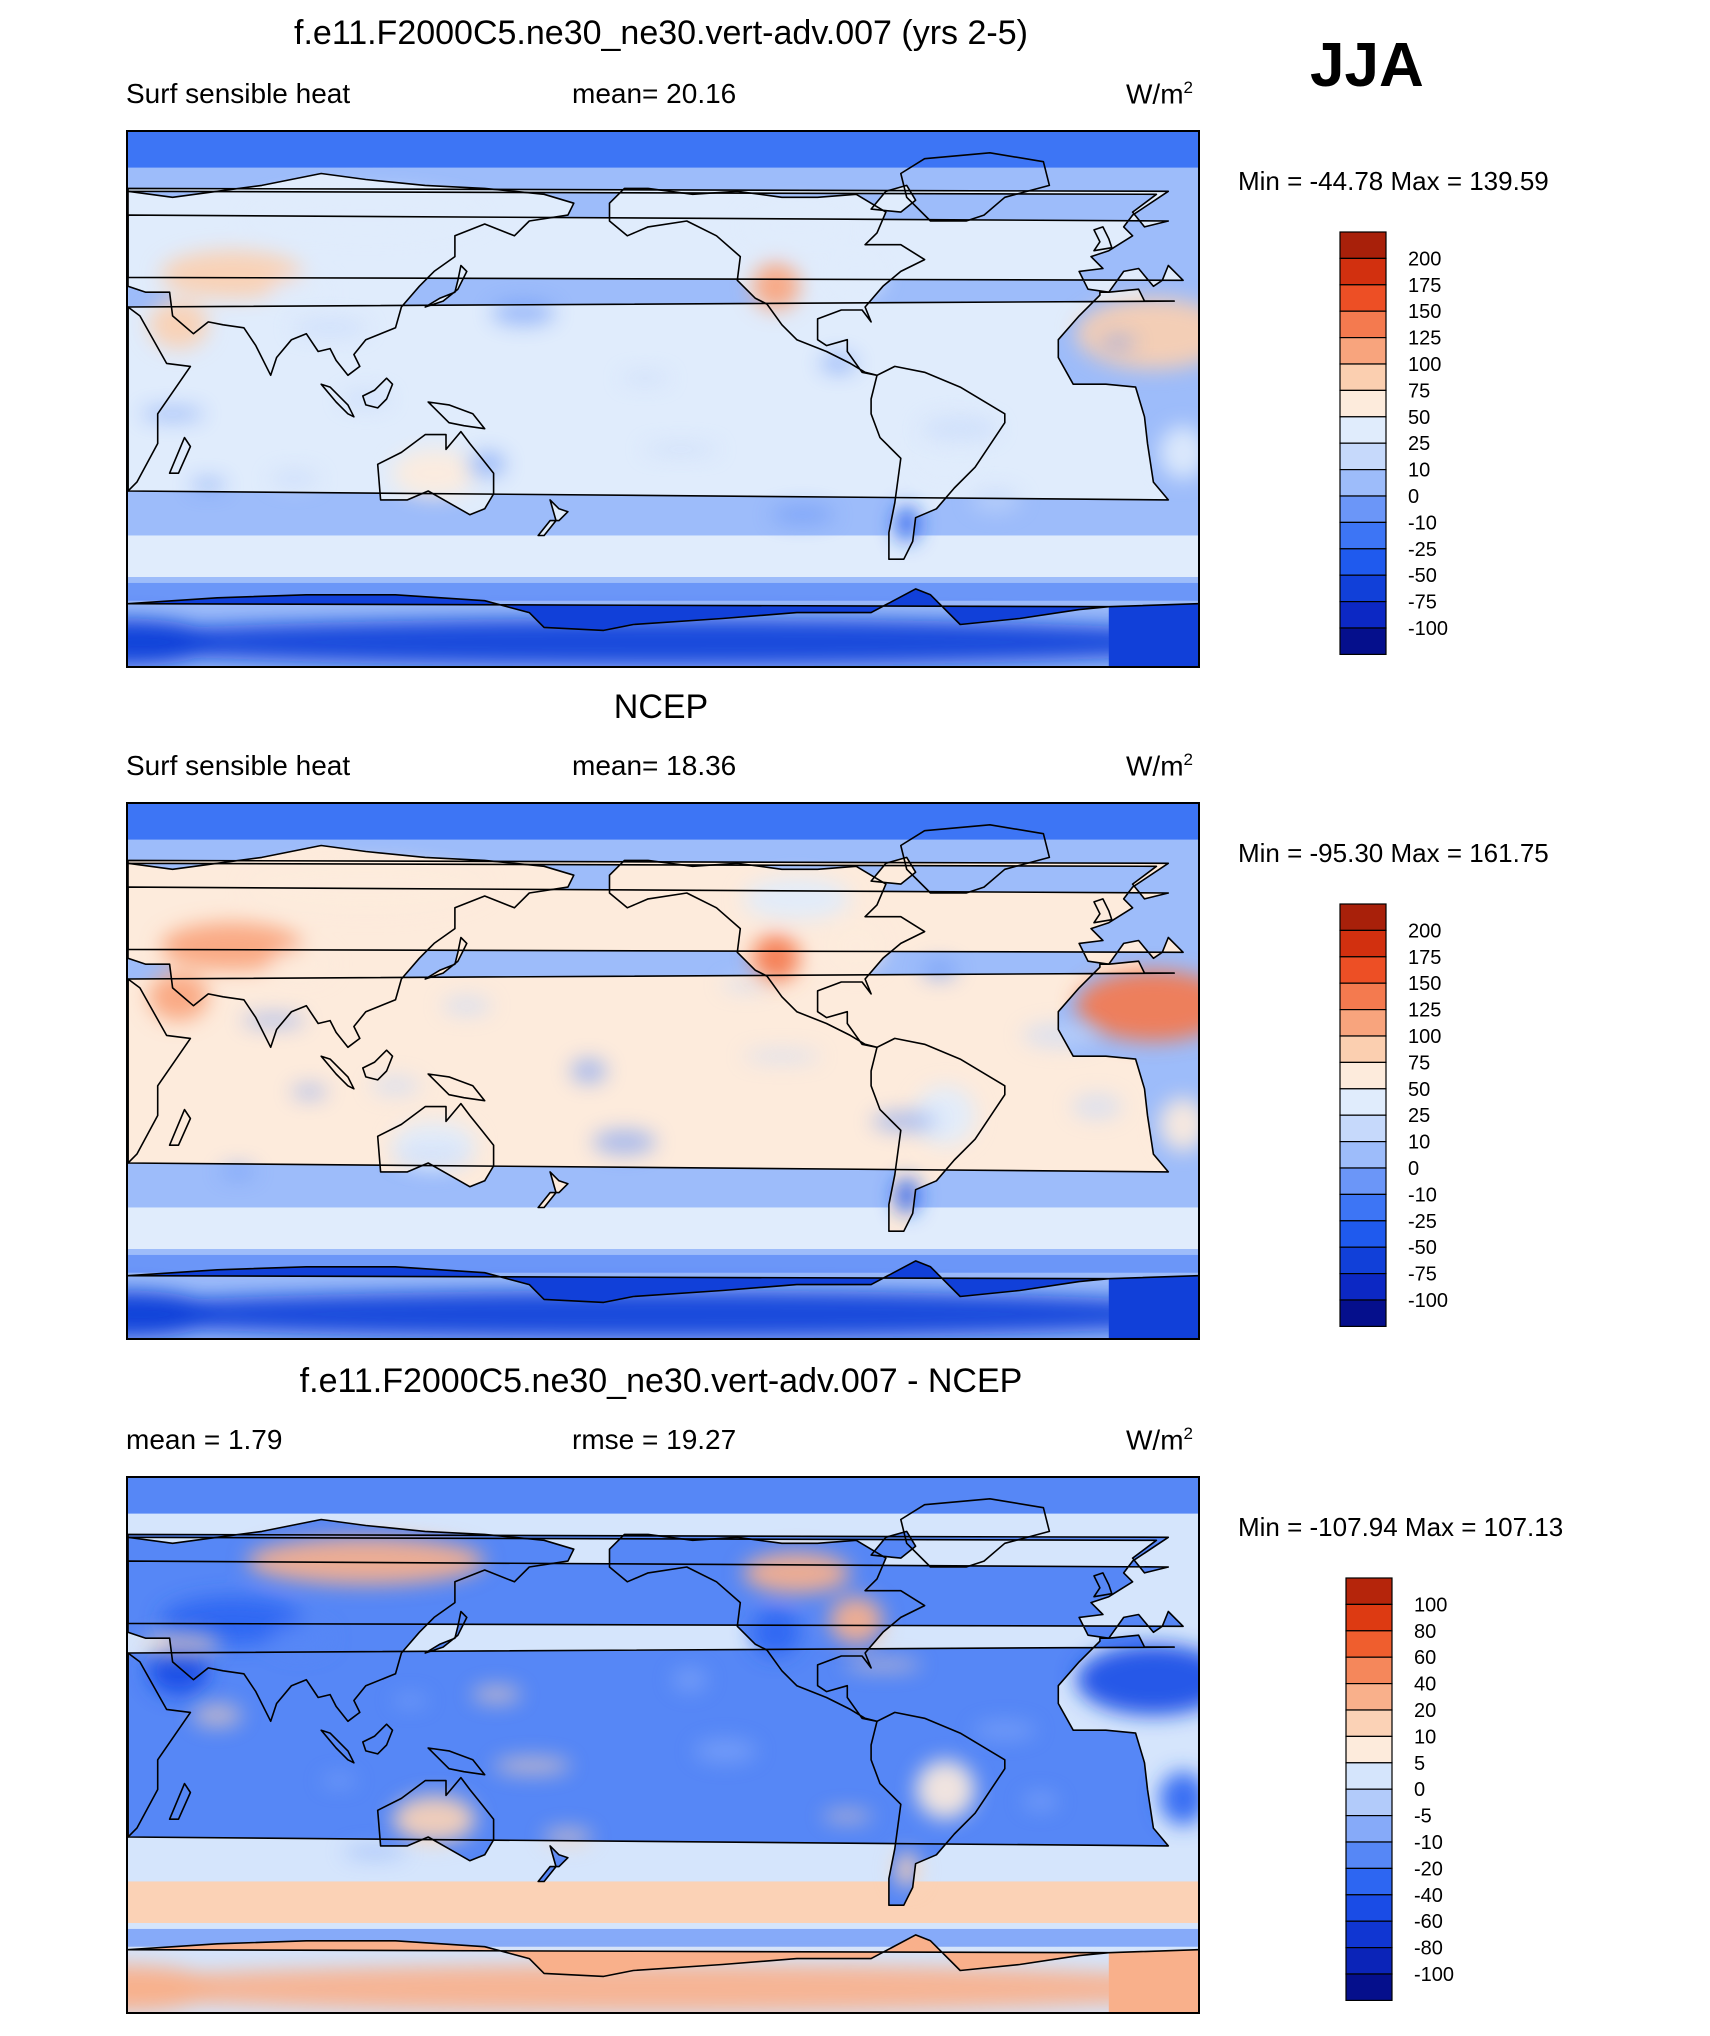 This screenshot has height=2036, width=1710. What do you see at coordinates (1367, 65) in the screenshot?
I see `season-label: JJA` at bounding box center [1367, 65].